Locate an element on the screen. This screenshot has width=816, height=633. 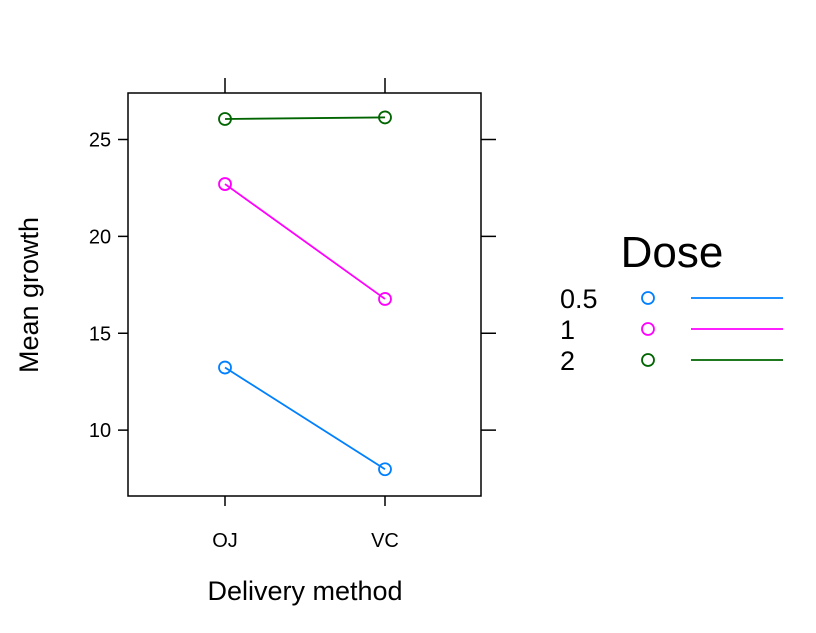
x-tick-label: OJ is located at coordinates (225, 541).